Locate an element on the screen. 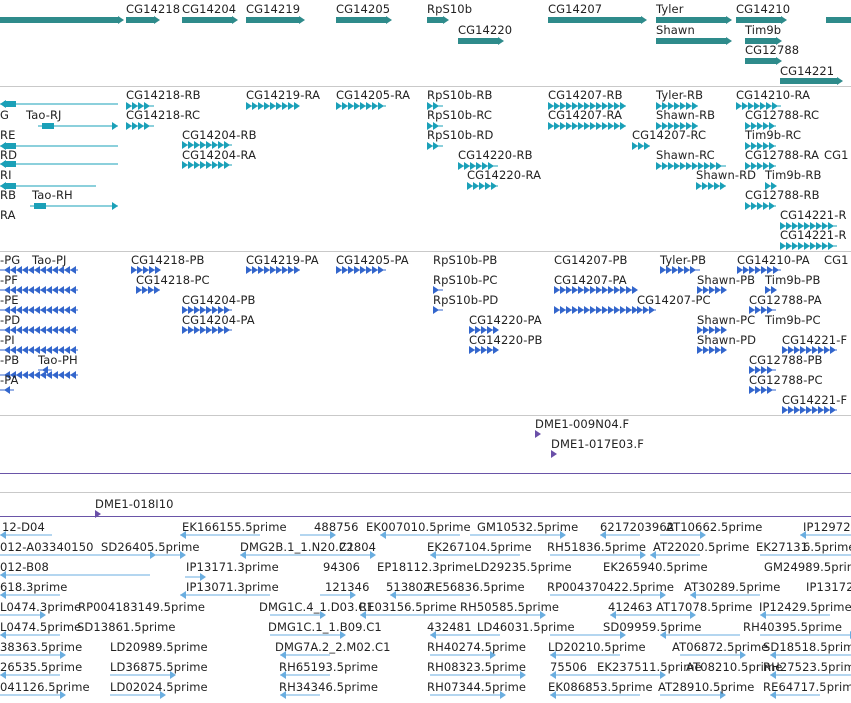  transcript-label: CG14220-RA is located at coordinates (504, 175).